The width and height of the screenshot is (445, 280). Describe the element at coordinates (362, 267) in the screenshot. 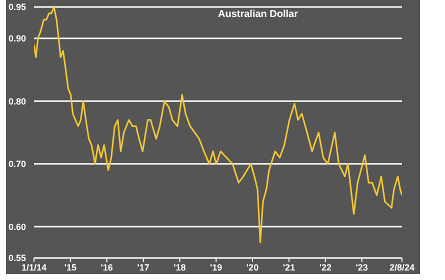

I see `x-tick-label: '23` at that location.